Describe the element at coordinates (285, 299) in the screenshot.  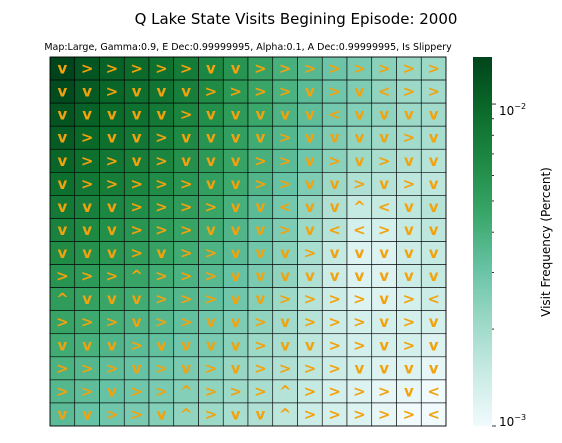
I see `policy-arrow-r10-c9: >` at that location.